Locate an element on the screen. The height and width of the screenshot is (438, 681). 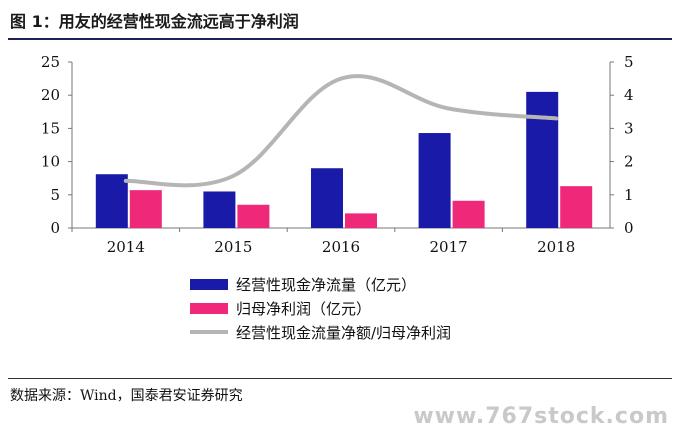
legend-swatch-cashflow is located at coordinates (209, 284).